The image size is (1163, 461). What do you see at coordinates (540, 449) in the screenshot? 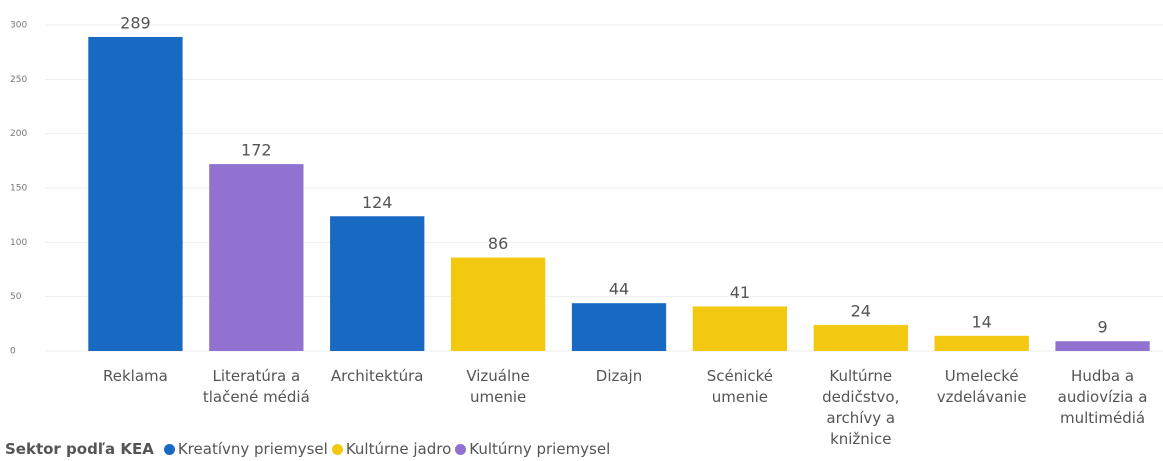
I see `legend-label: Kultúrny priemysel` at bounding box center [540, 449].